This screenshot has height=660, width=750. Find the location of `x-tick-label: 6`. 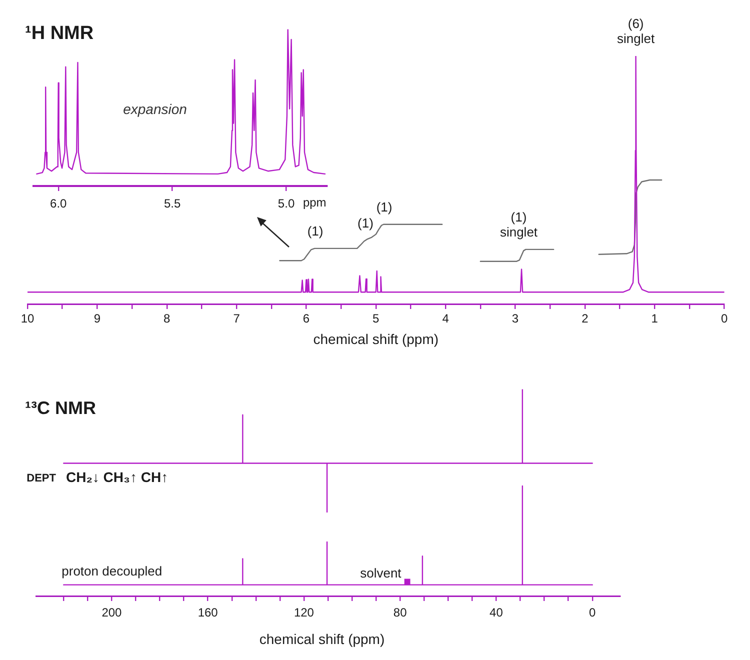

x-tick-label: 6 is located at coordinates (306, 319).